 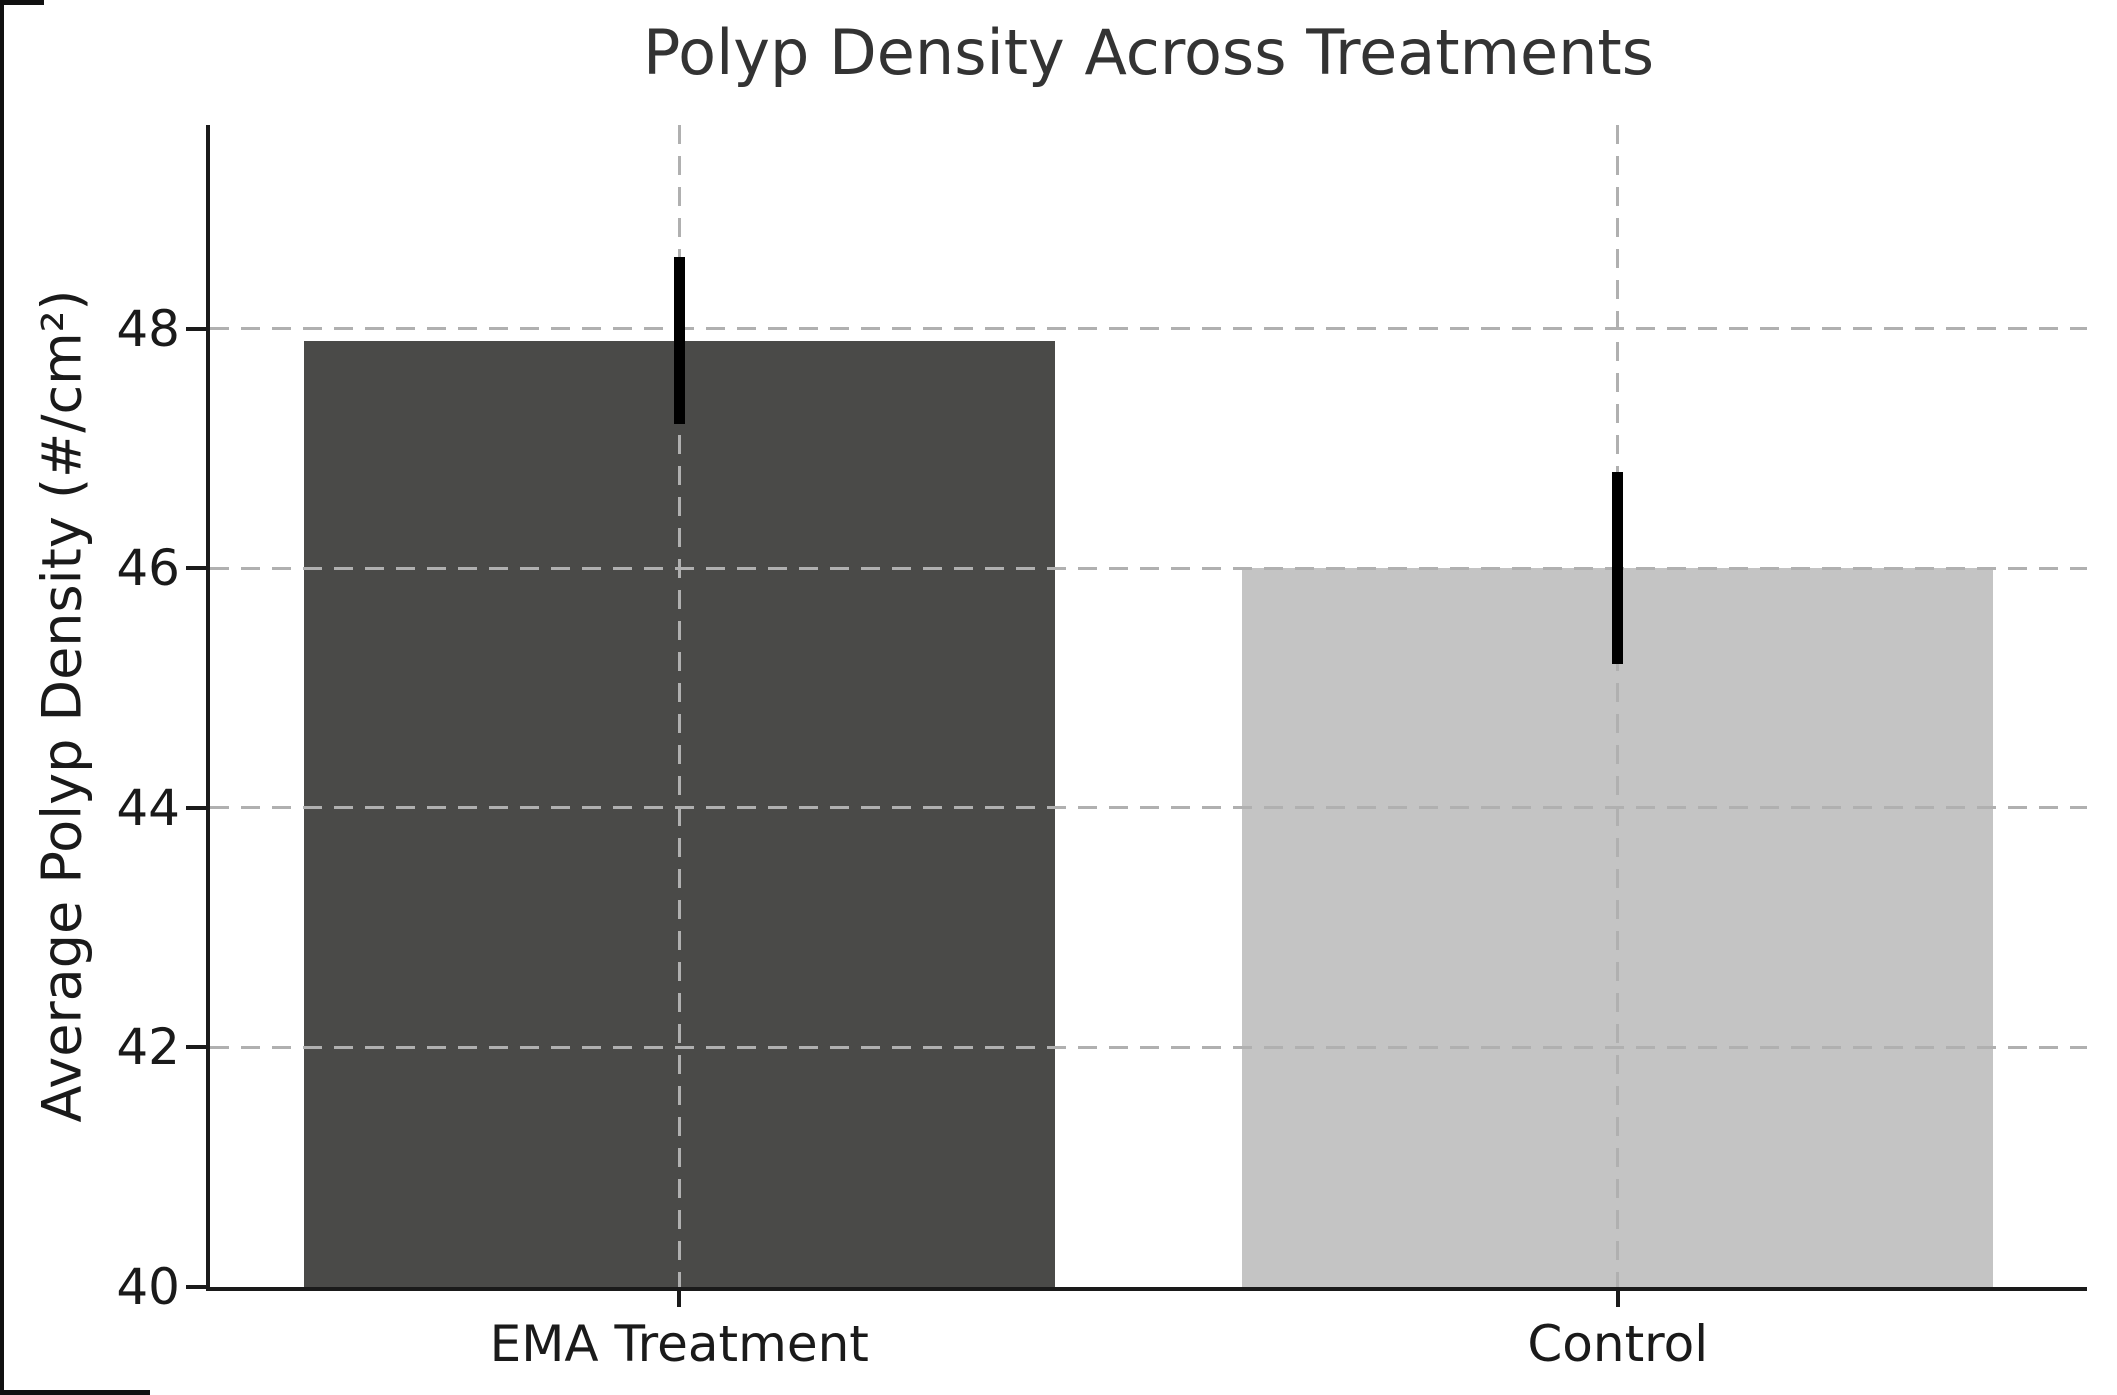 What do you see at coordinates (1618, 1344) in the screenshot?
I see `x-tick-label-control: Control` at bounding box center [1618, 1344].